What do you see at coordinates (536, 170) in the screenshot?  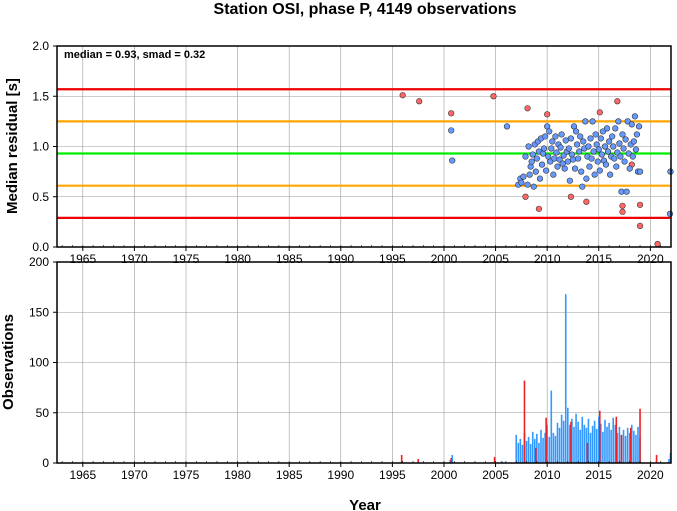 I see `top-points` at bounding box center [536, 170].